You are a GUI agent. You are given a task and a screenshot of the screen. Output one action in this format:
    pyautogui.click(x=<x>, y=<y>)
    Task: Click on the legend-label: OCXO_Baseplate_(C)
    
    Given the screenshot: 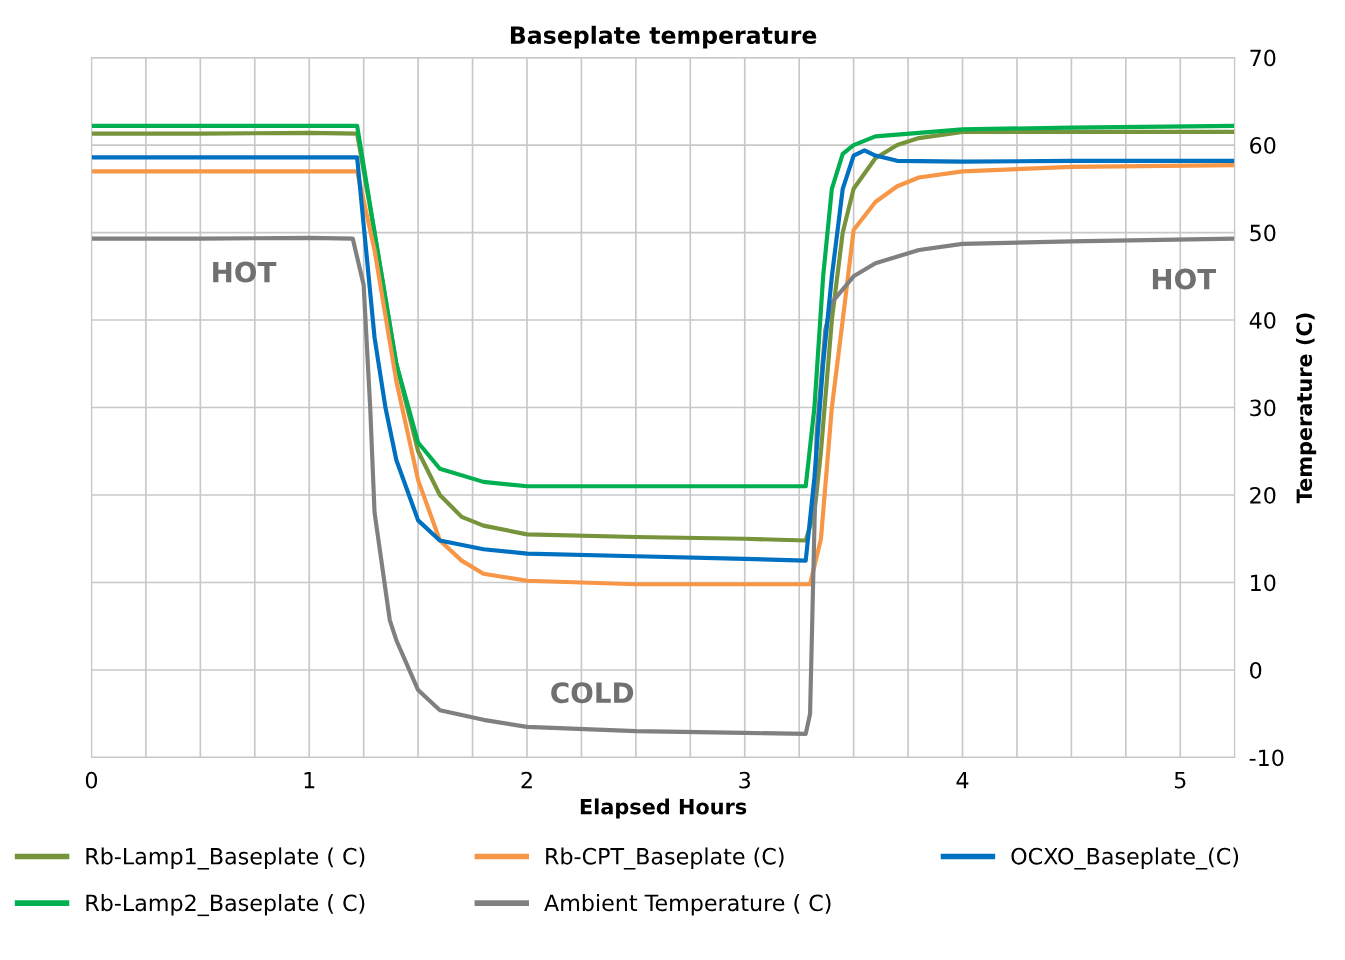 What is the action you would take?
    pyautogui.click(x=1125, y=858)
    